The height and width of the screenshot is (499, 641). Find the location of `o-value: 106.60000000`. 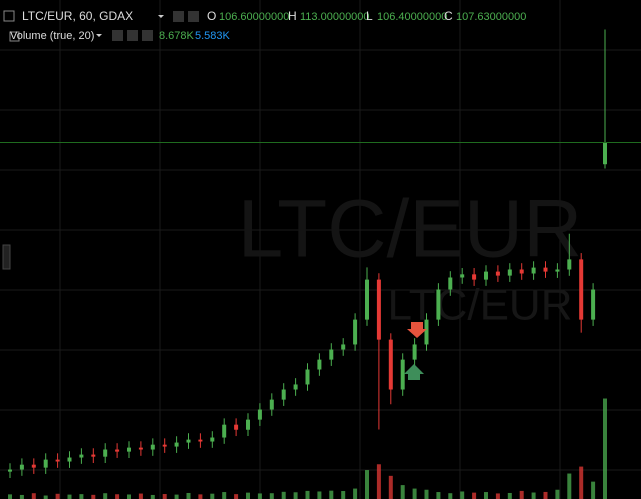

o-value: 106.60000000 is located at coordinates (254, 17).